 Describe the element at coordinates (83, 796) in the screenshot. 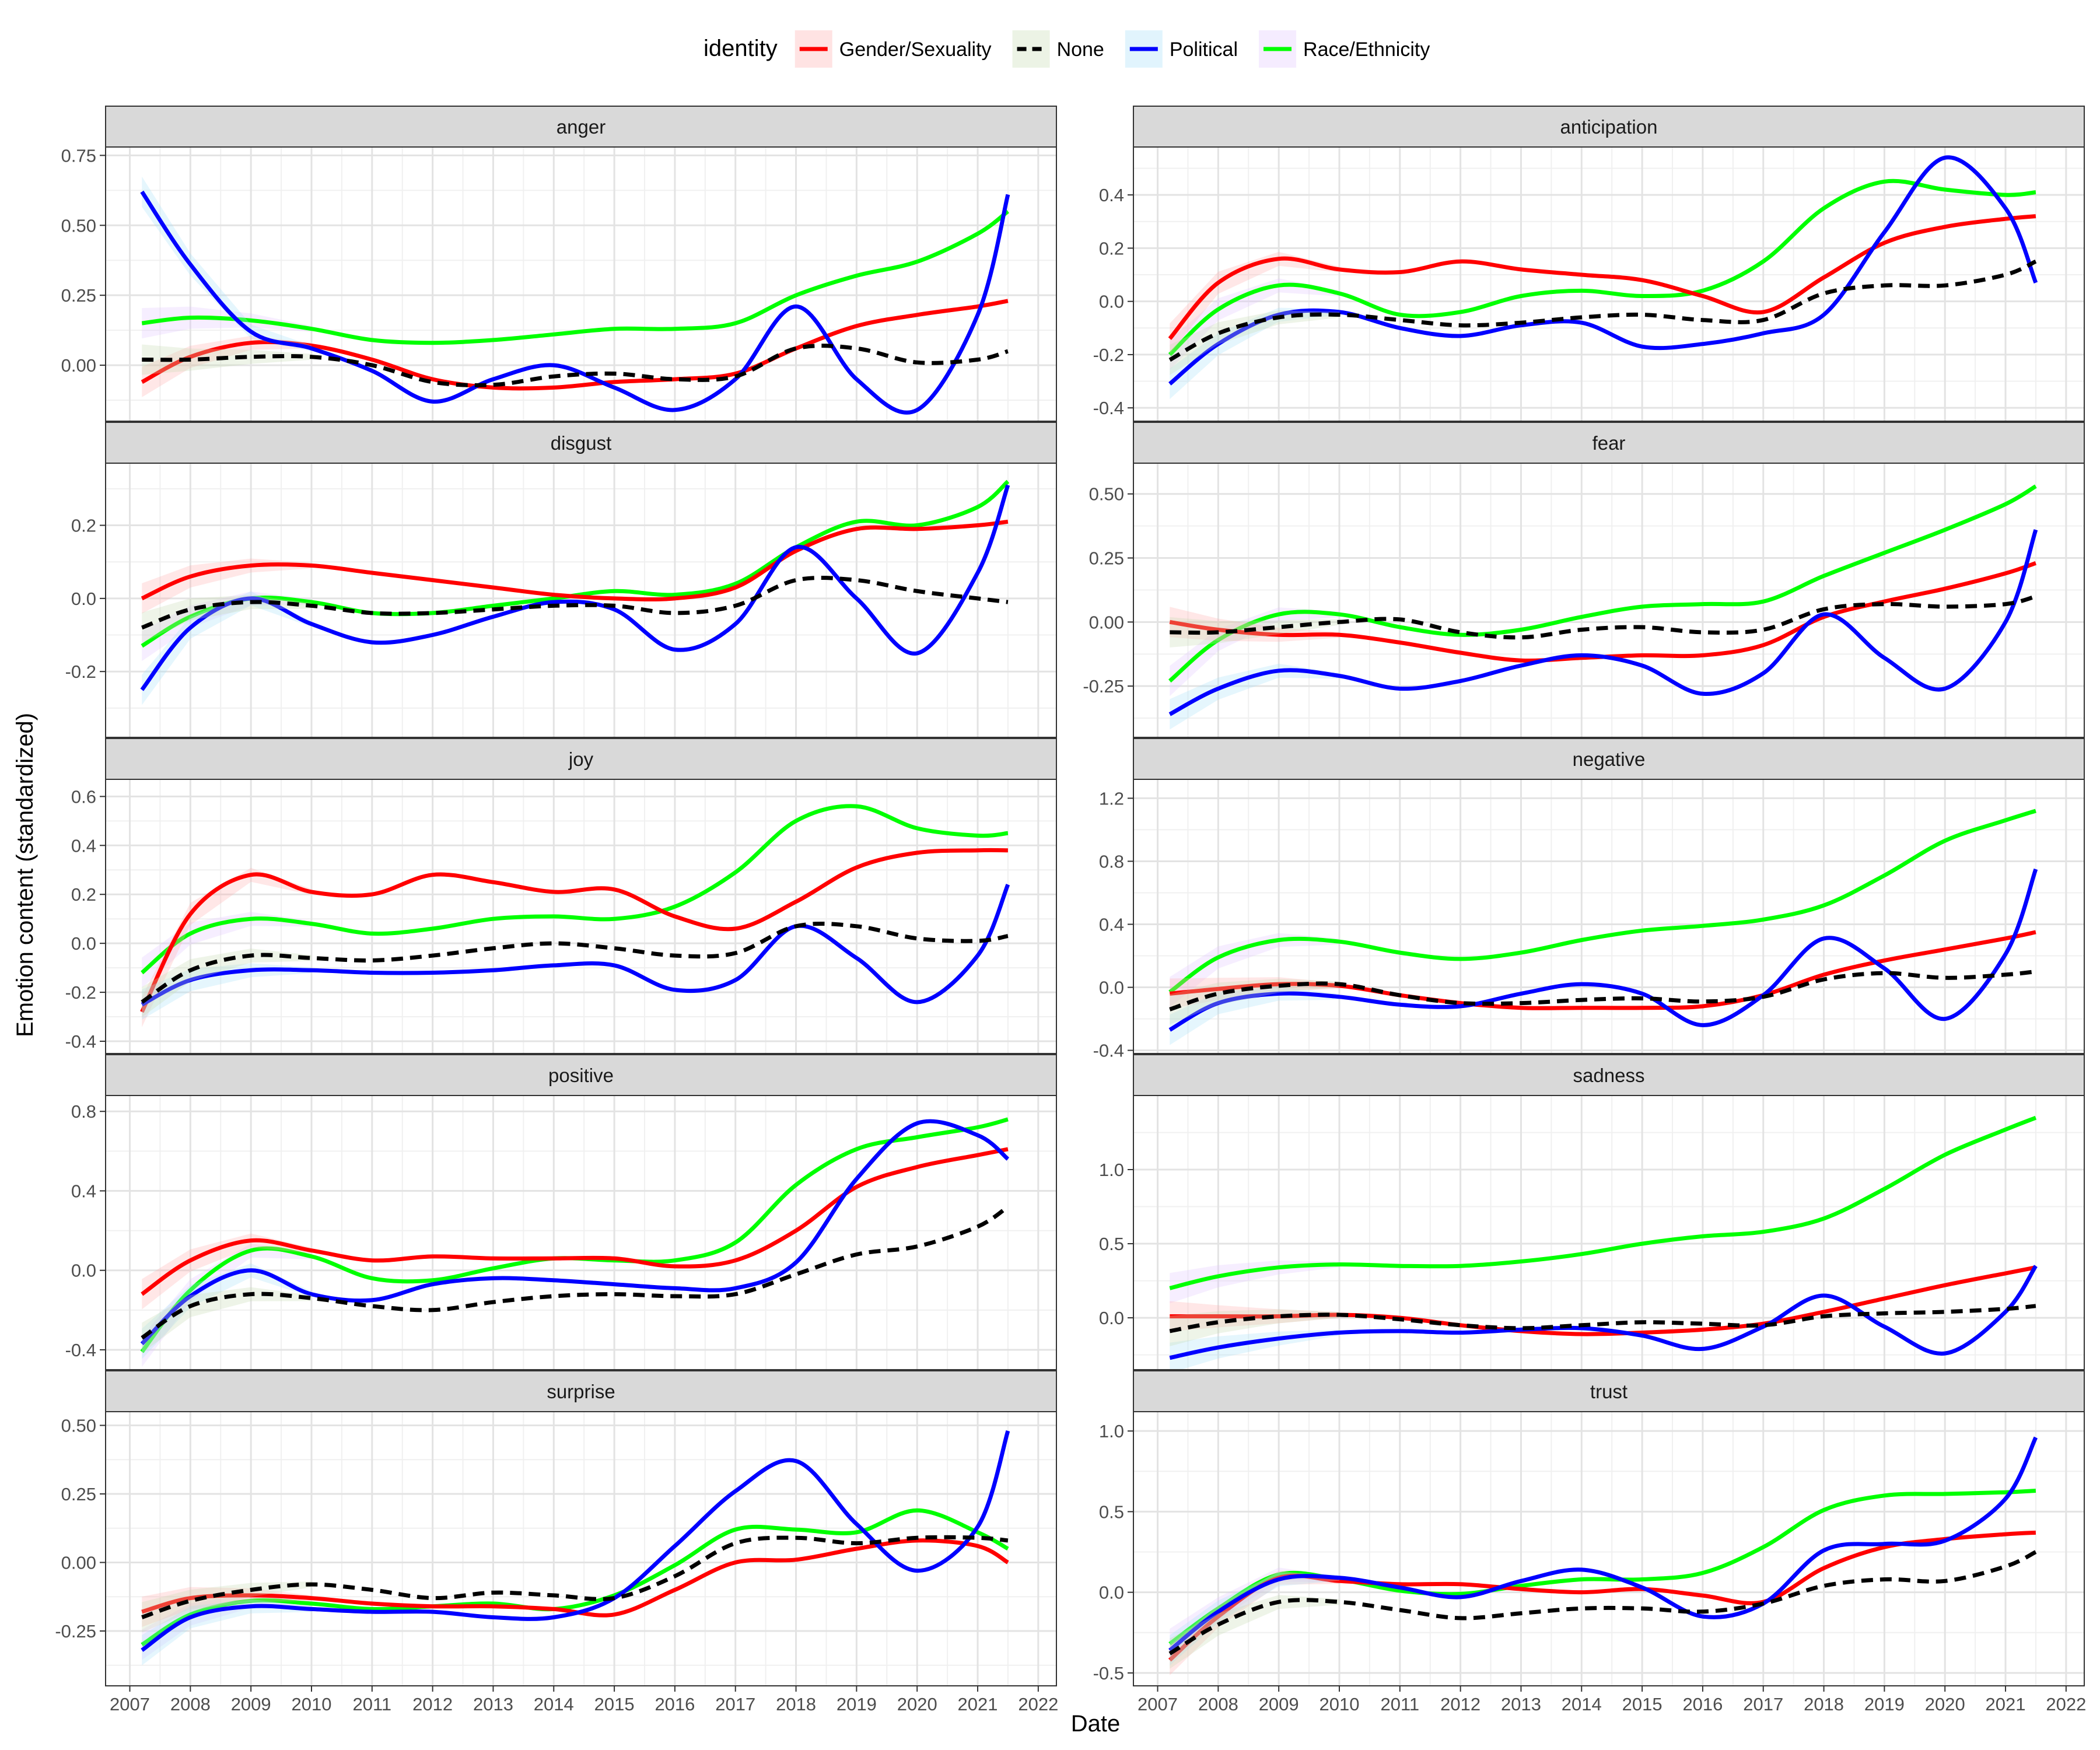

I see `y-tick-label: 0.6` at that location.